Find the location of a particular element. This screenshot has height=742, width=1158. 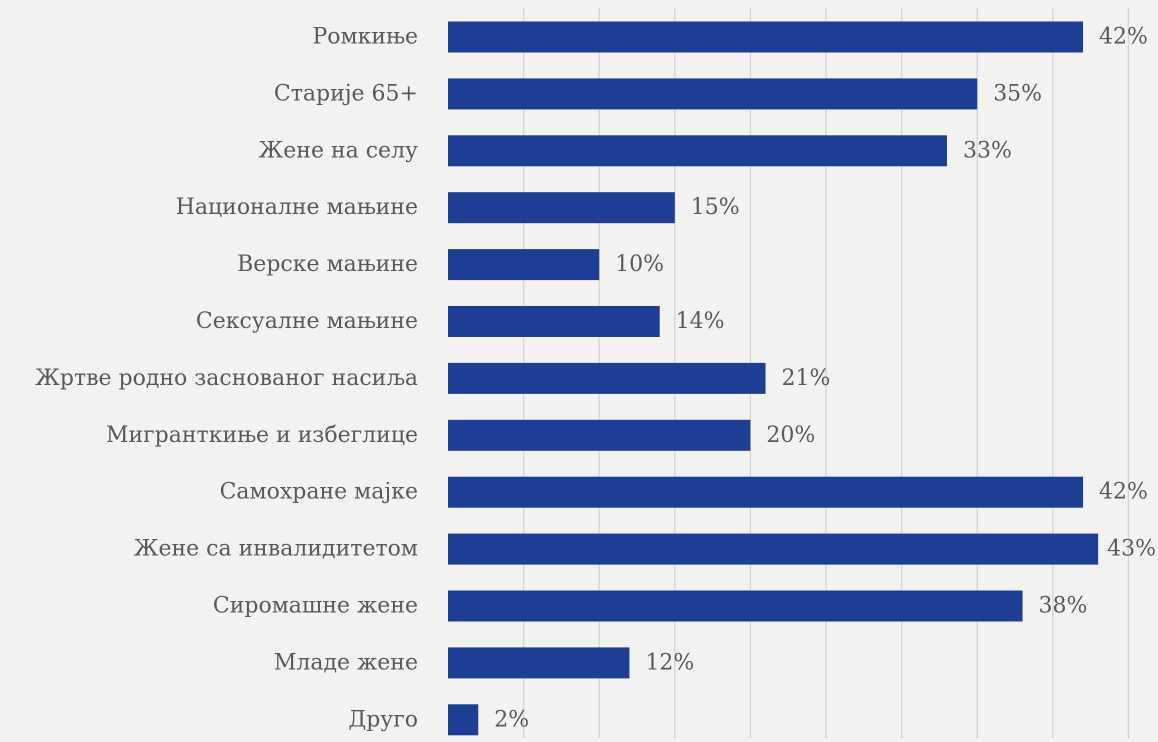

value-label: 12% is located at coordinates (669, 662).